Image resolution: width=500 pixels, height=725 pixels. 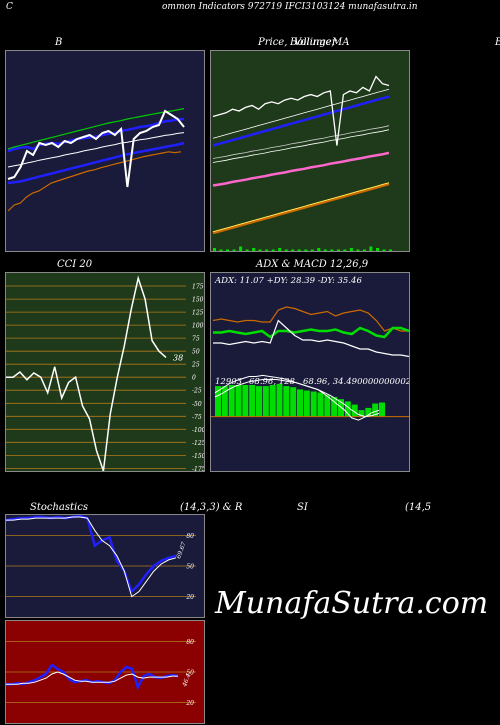 What do you see at coordinates (198, 326) in the screenshot?
I see `cci-tick-label: 100` at bounding box center [198, 326].